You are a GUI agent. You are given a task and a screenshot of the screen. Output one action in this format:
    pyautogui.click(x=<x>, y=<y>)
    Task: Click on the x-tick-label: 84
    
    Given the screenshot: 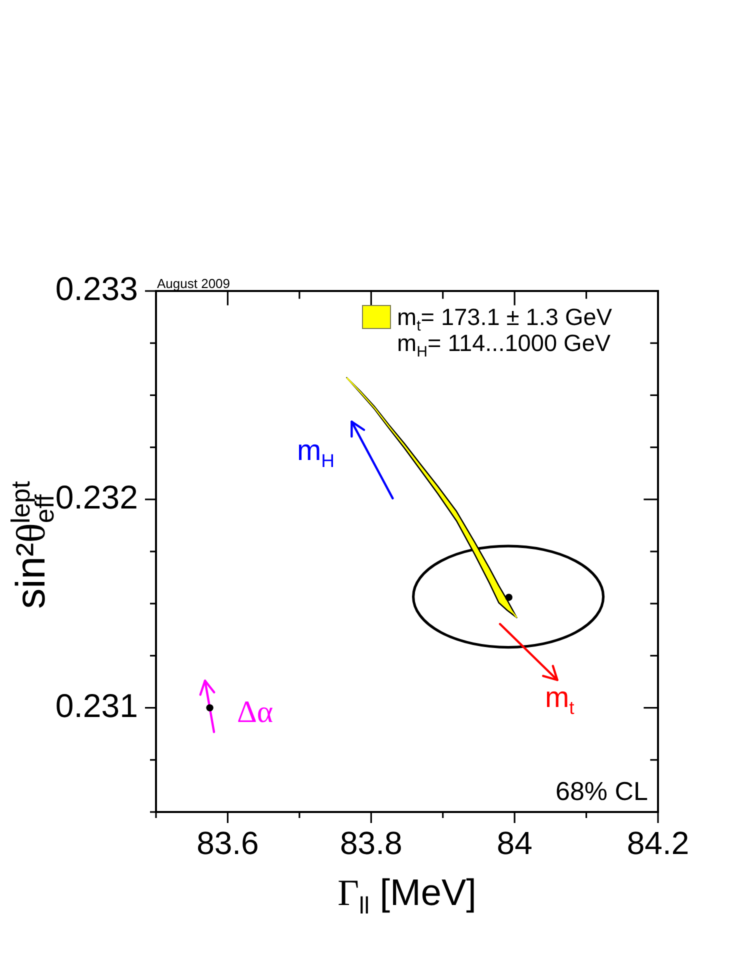 What is the action you would take?
    pyautogui.click(x=514, y=843)
    